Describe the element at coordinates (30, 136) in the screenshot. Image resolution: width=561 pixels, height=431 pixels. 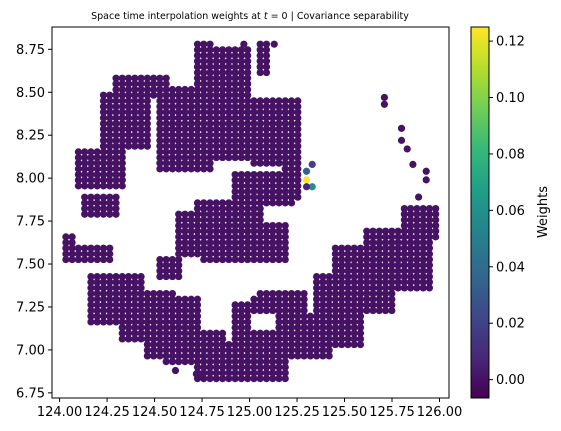
I see `y-tick-label: 8.25` at that location.